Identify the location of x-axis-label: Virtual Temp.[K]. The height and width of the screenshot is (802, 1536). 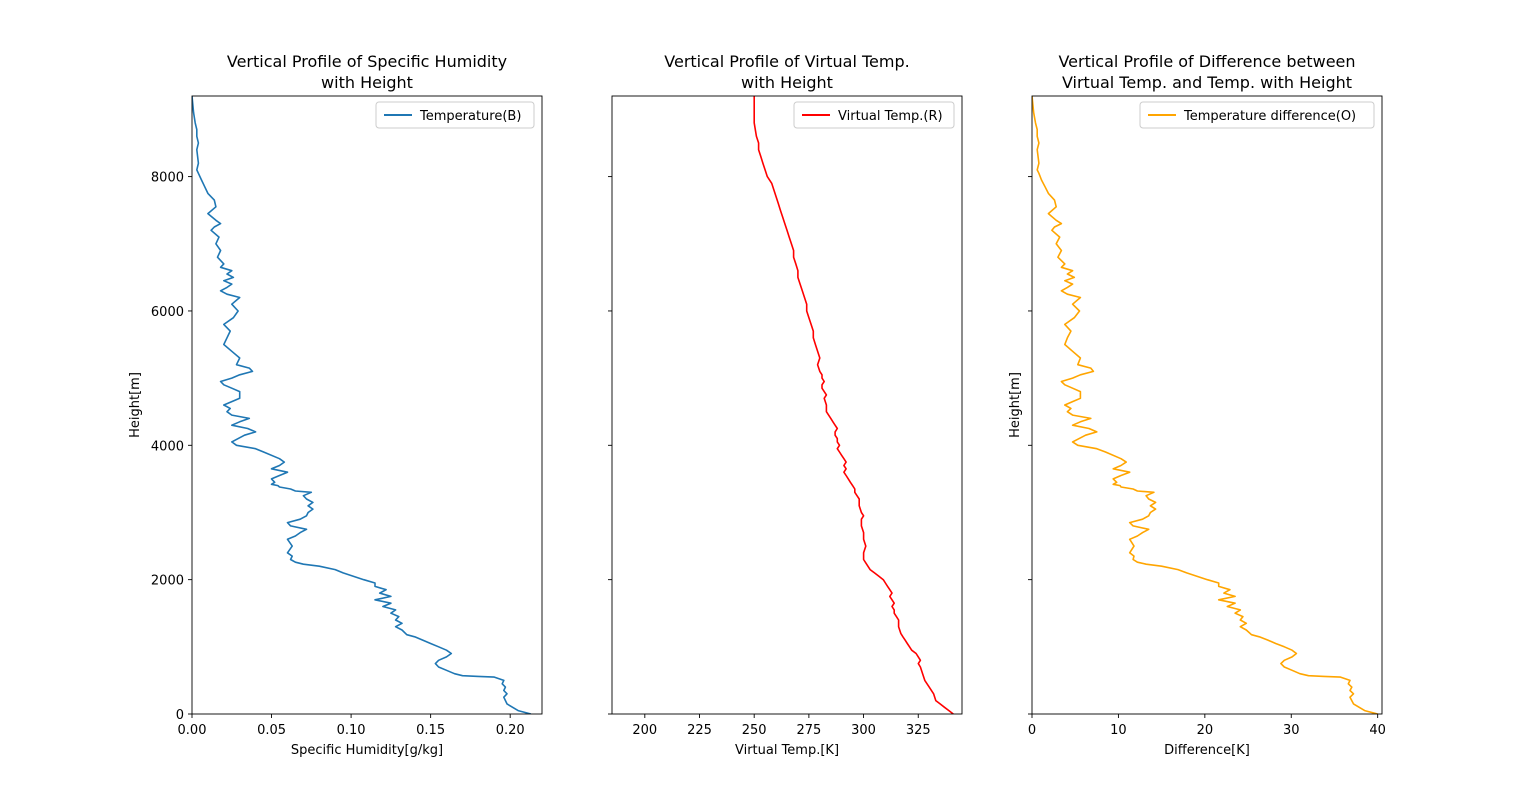
(787, 750).